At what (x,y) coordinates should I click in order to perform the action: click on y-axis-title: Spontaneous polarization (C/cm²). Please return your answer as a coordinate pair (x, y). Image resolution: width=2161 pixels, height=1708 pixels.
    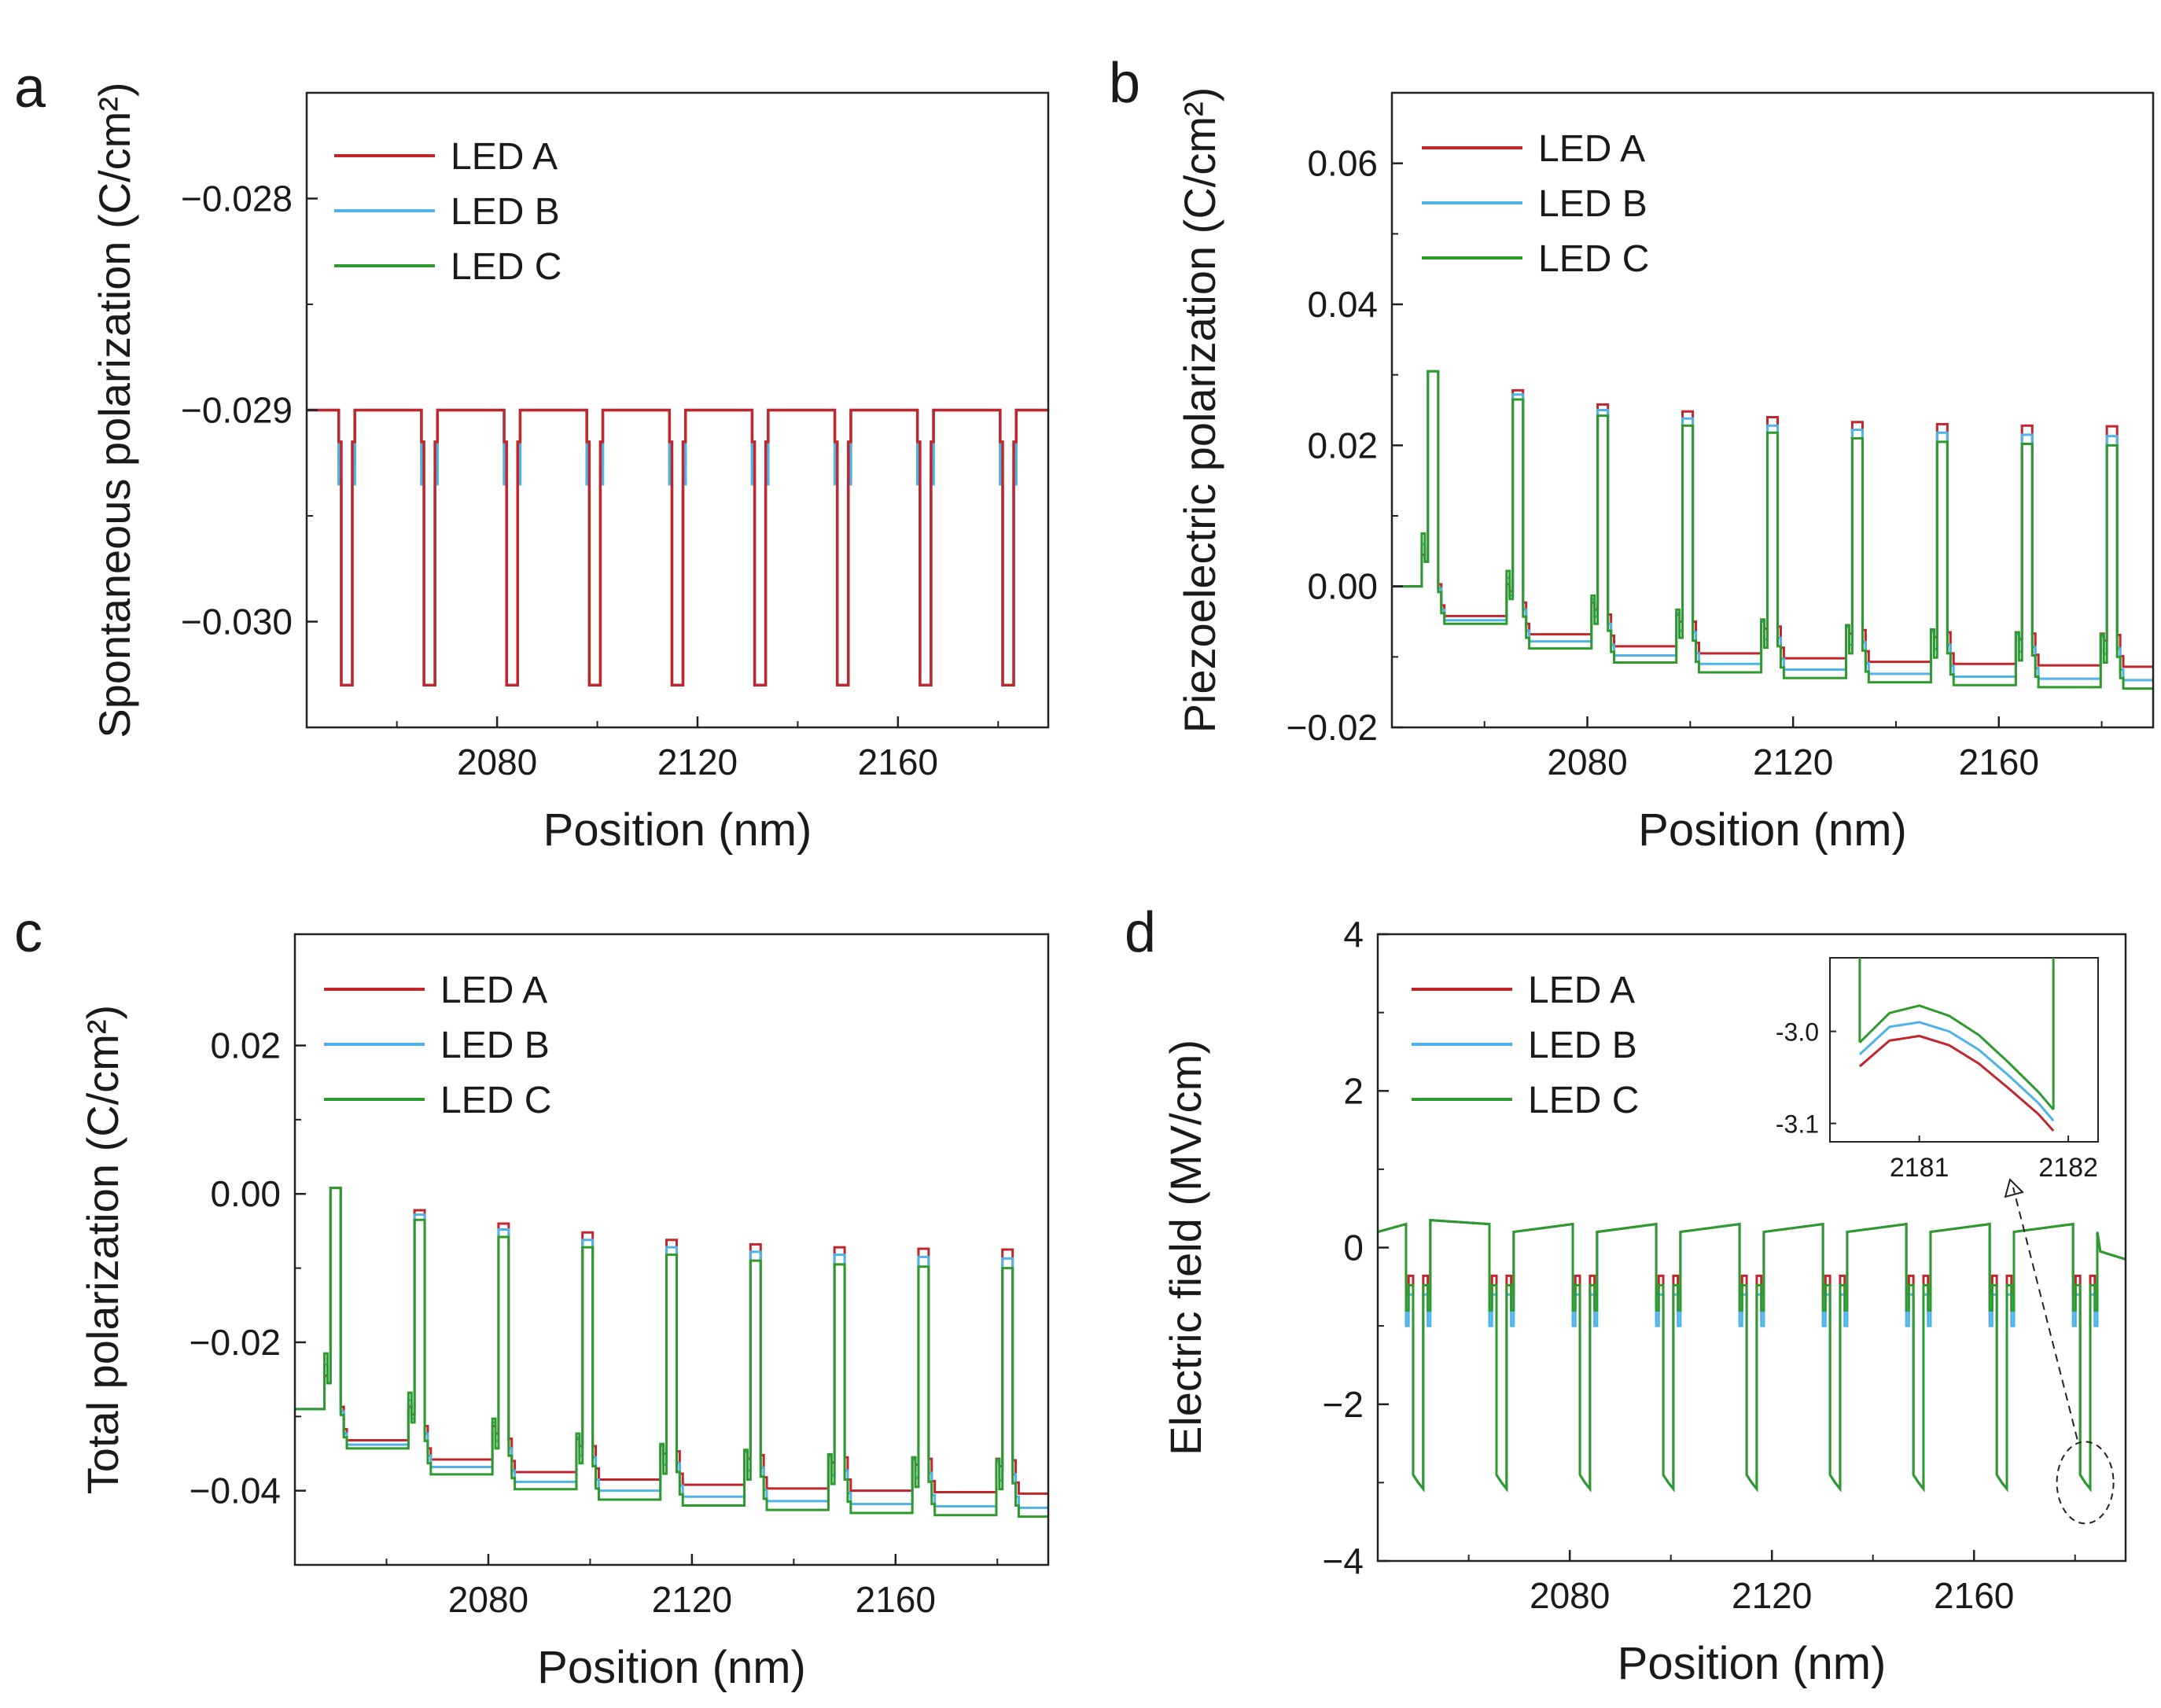
    Looking at the image, I should click on (114, 410).